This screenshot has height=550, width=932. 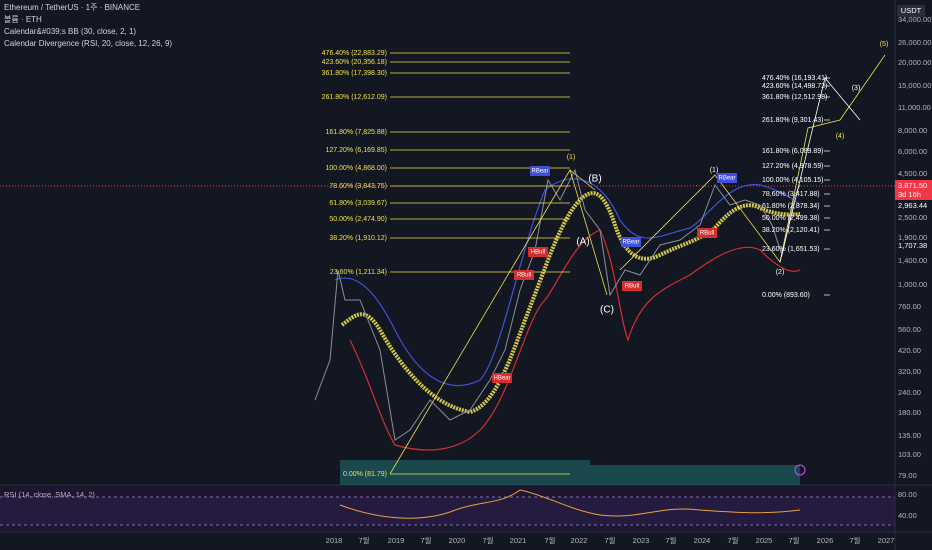 I want to click on fib-label: 38.20% (2,120.41), so click(x=791, y=230).